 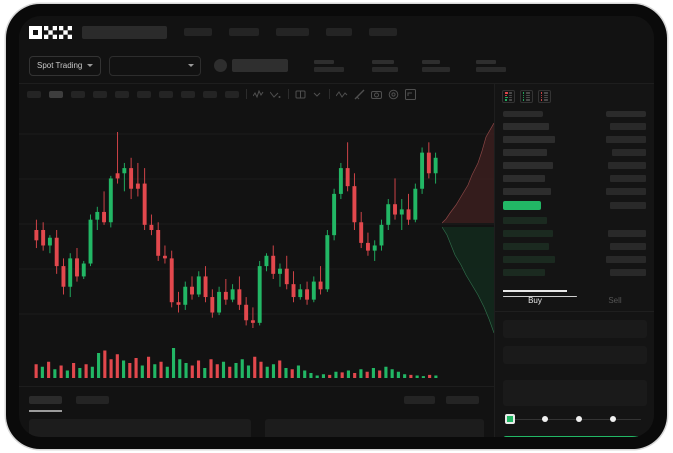 I want to click on settings-icon, so click(x=393, y=94).